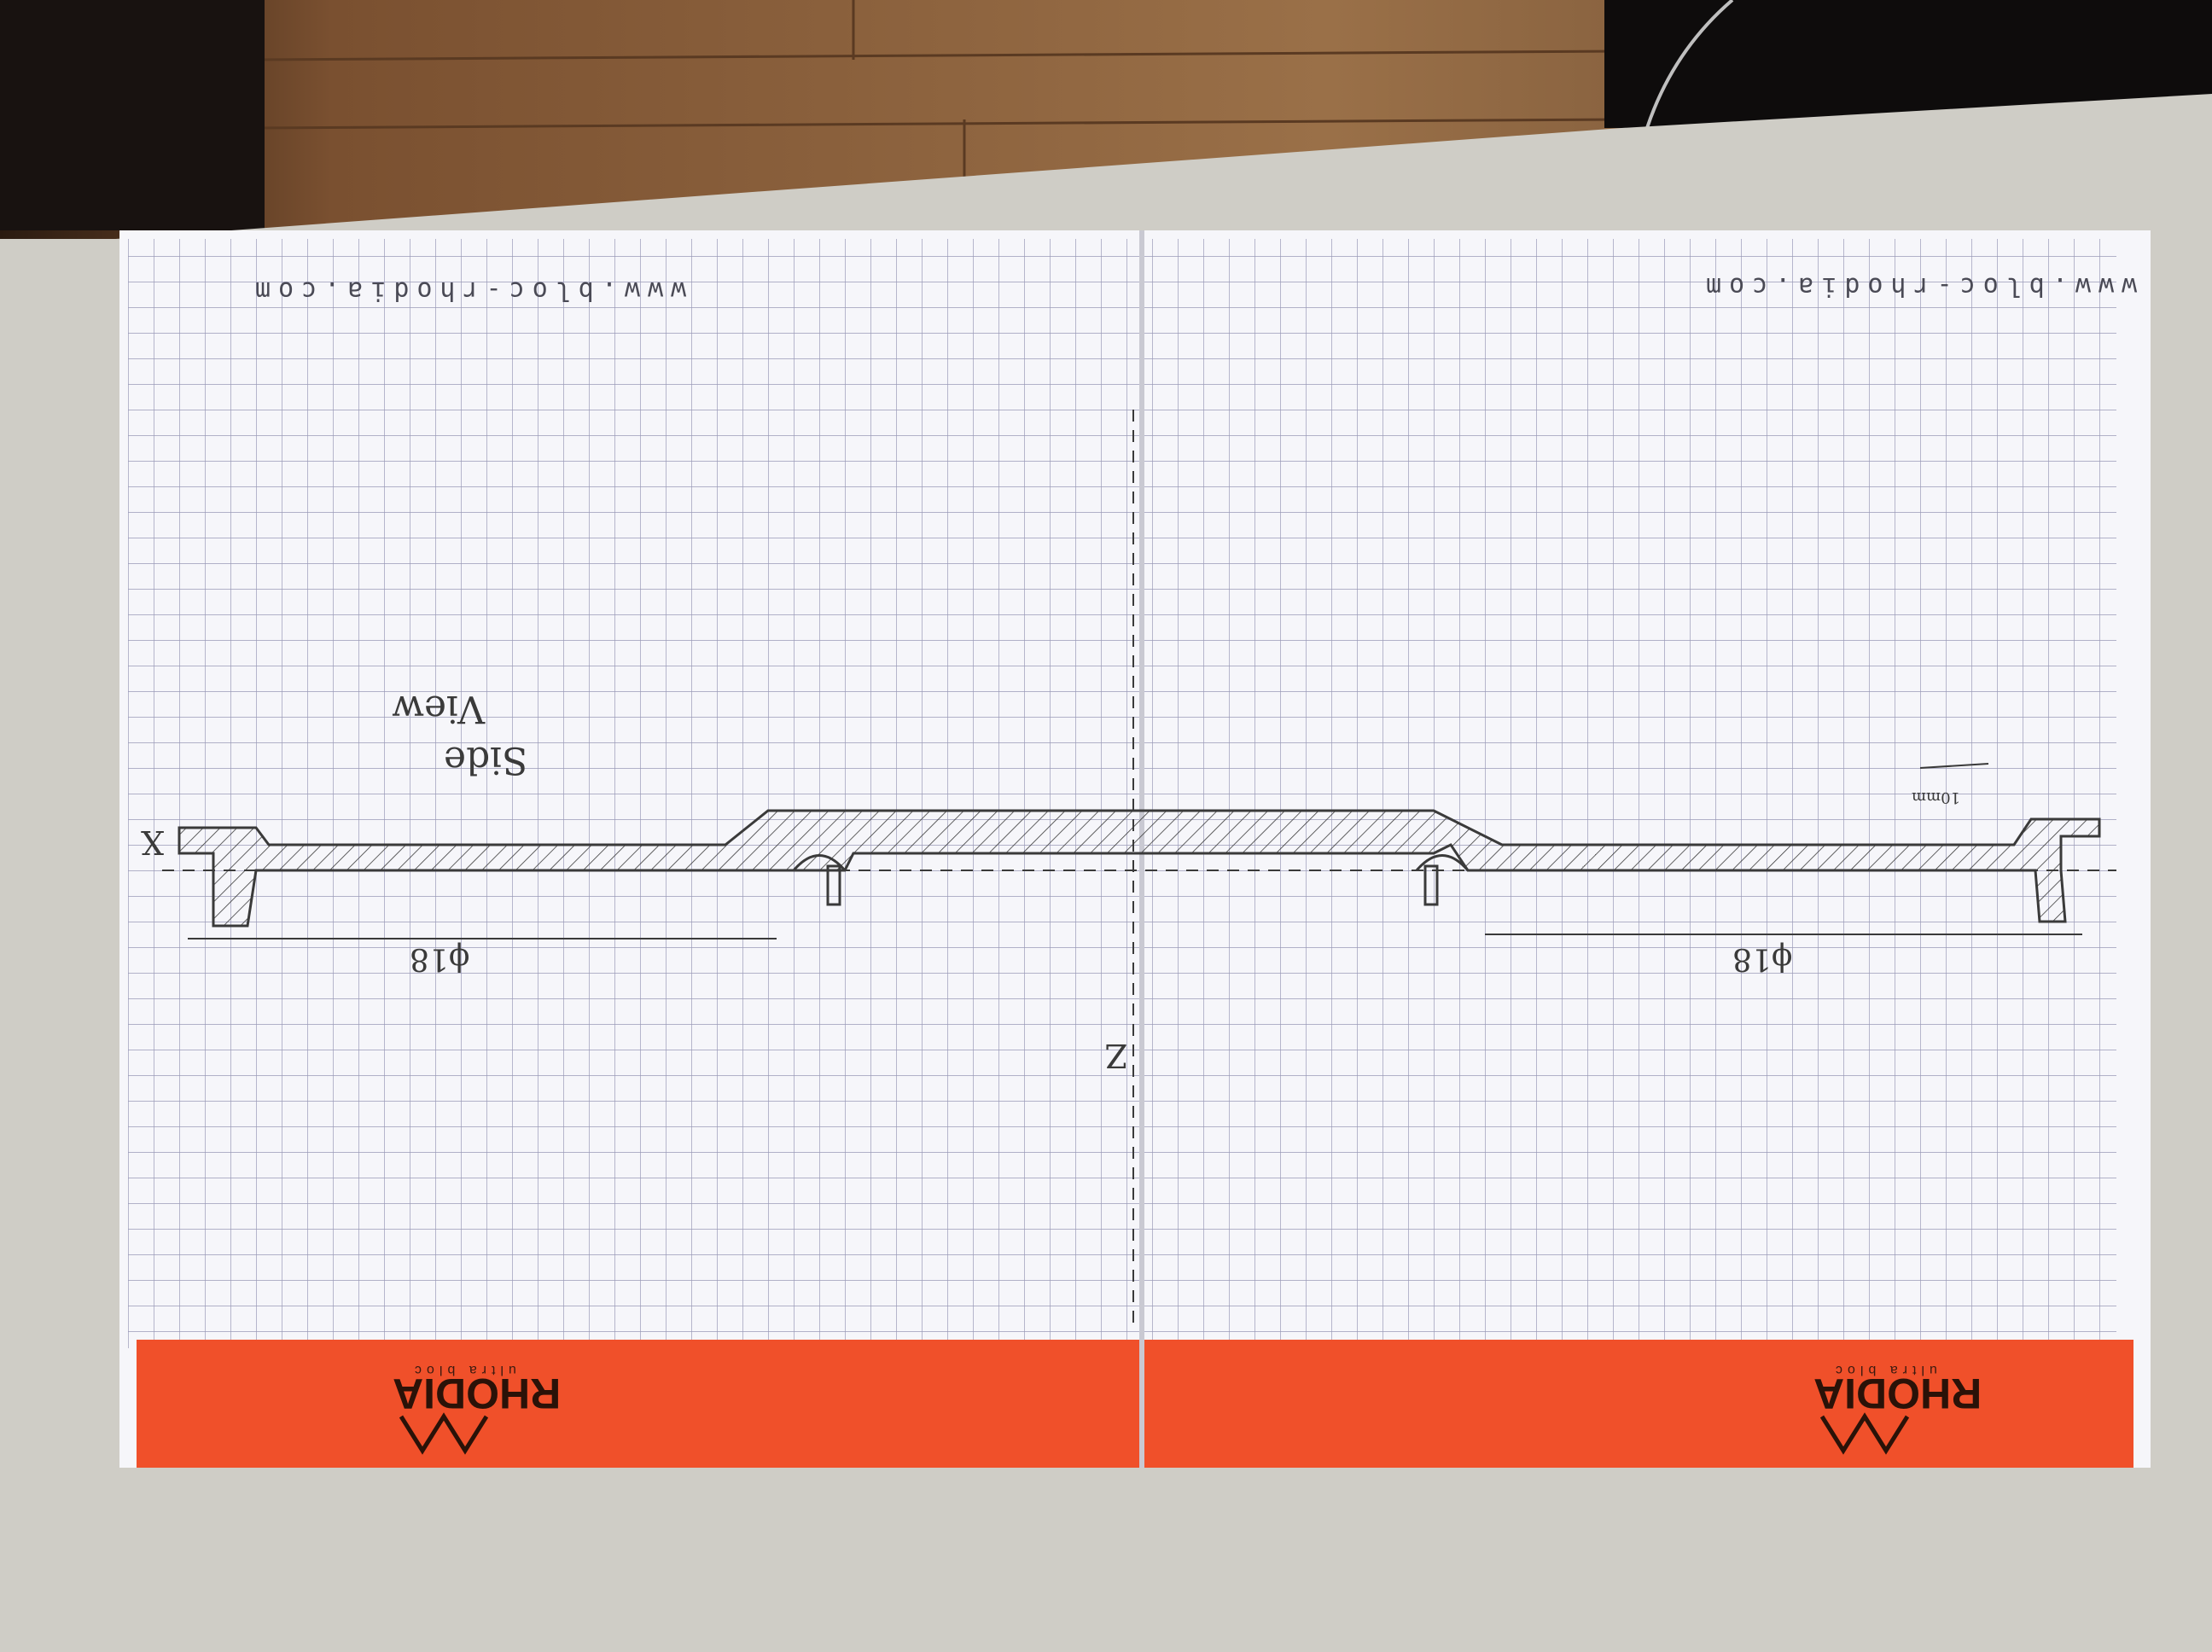 This screenshot has width=2212, height=1652. Describe the element at coordinates (152, 842) in the screenshot. I see `axis-x-label: X` at that location.